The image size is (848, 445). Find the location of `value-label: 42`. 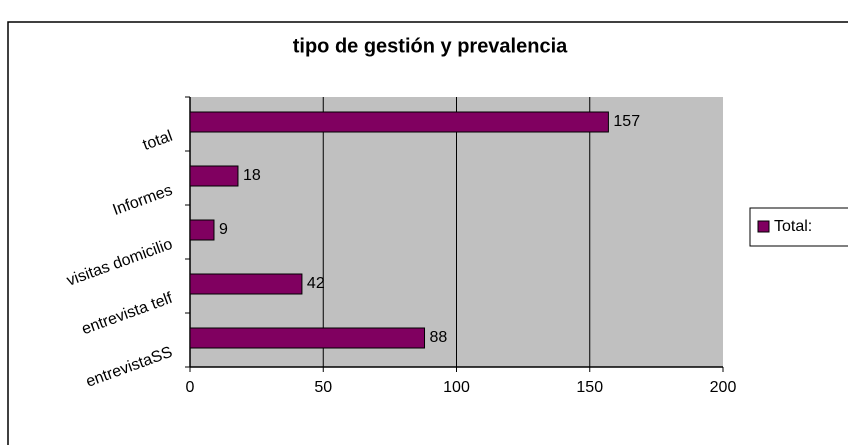

value-label: 42 is located at coordinates (316, 283).